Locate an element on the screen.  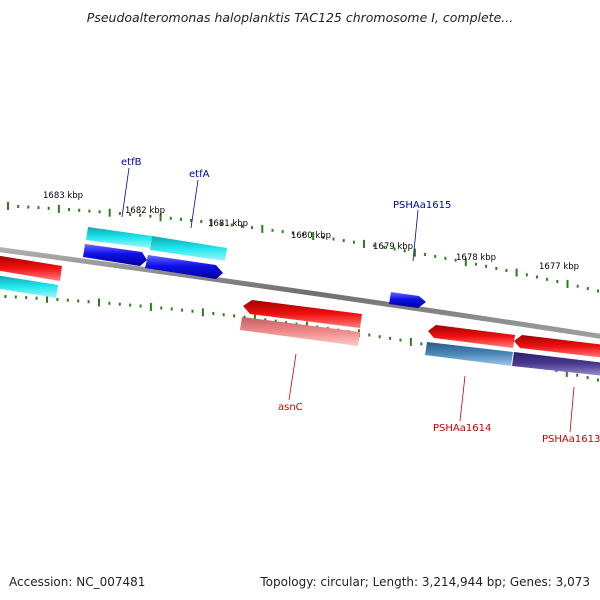
gene-left-red is located at coordinates (31, 268).